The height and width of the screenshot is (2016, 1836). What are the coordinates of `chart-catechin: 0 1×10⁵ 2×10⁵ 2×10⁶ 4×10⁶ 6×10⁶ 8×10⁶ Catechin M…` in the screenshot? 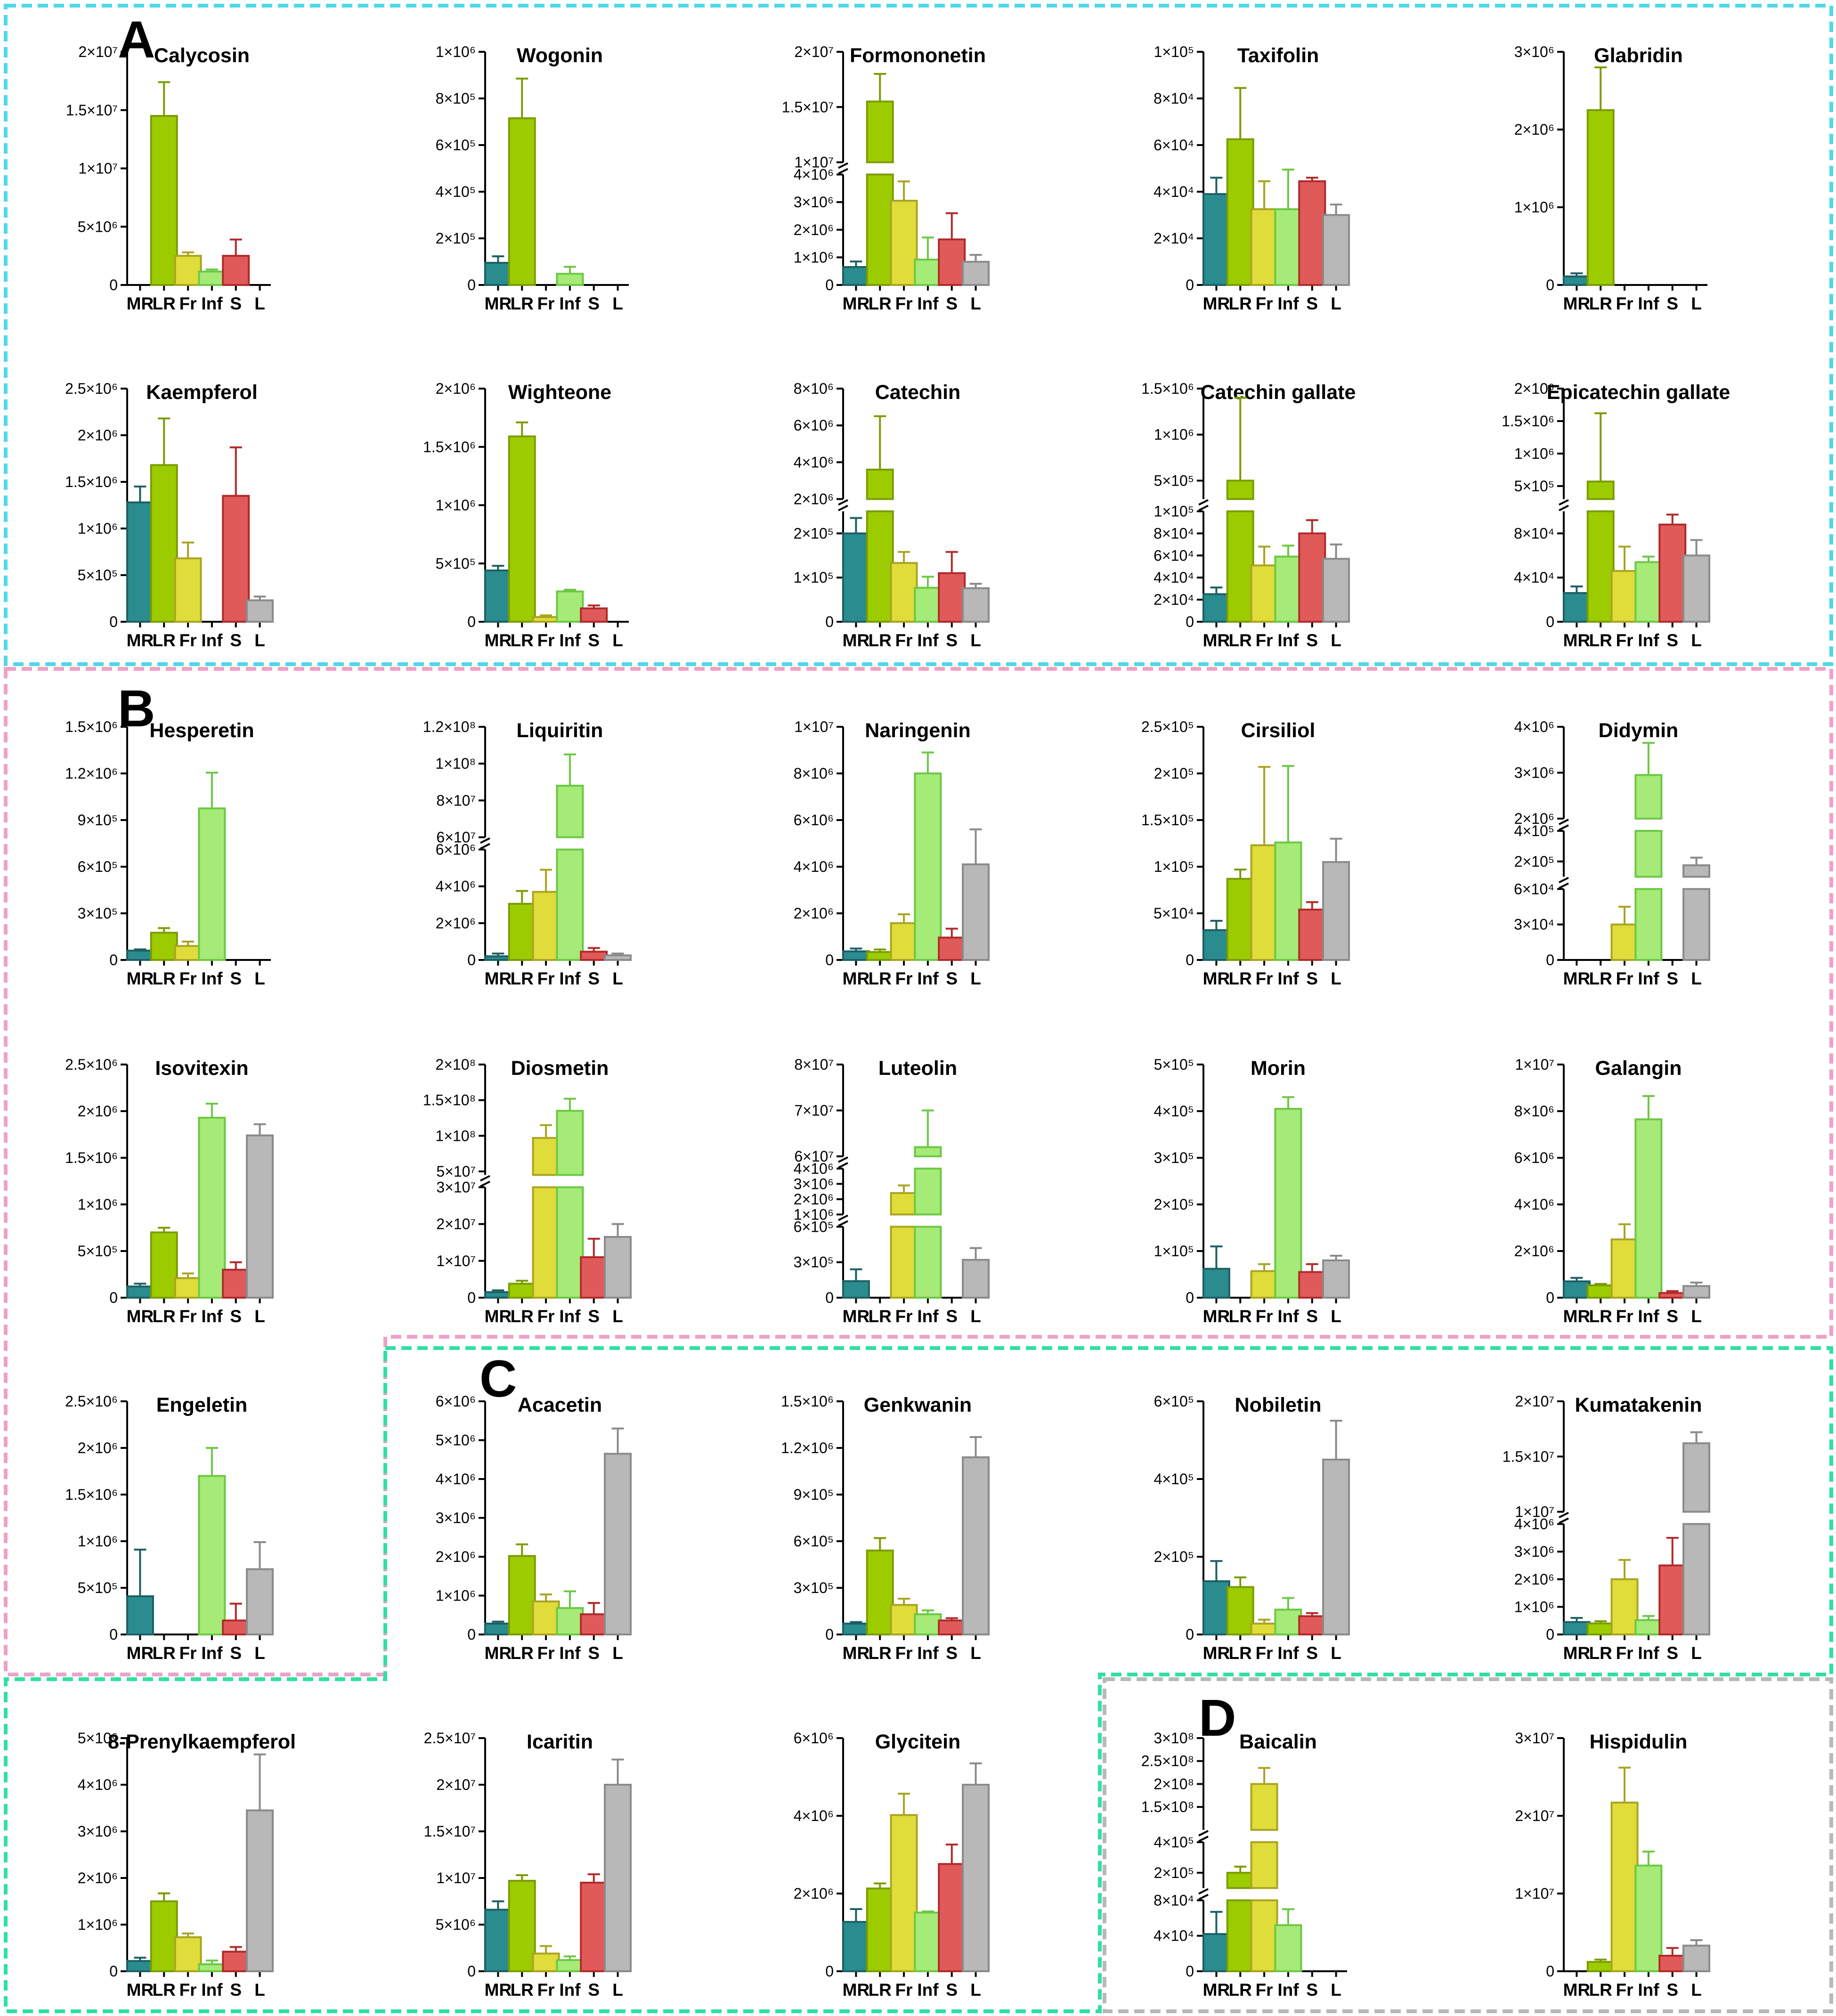 It's located at (892, 515).